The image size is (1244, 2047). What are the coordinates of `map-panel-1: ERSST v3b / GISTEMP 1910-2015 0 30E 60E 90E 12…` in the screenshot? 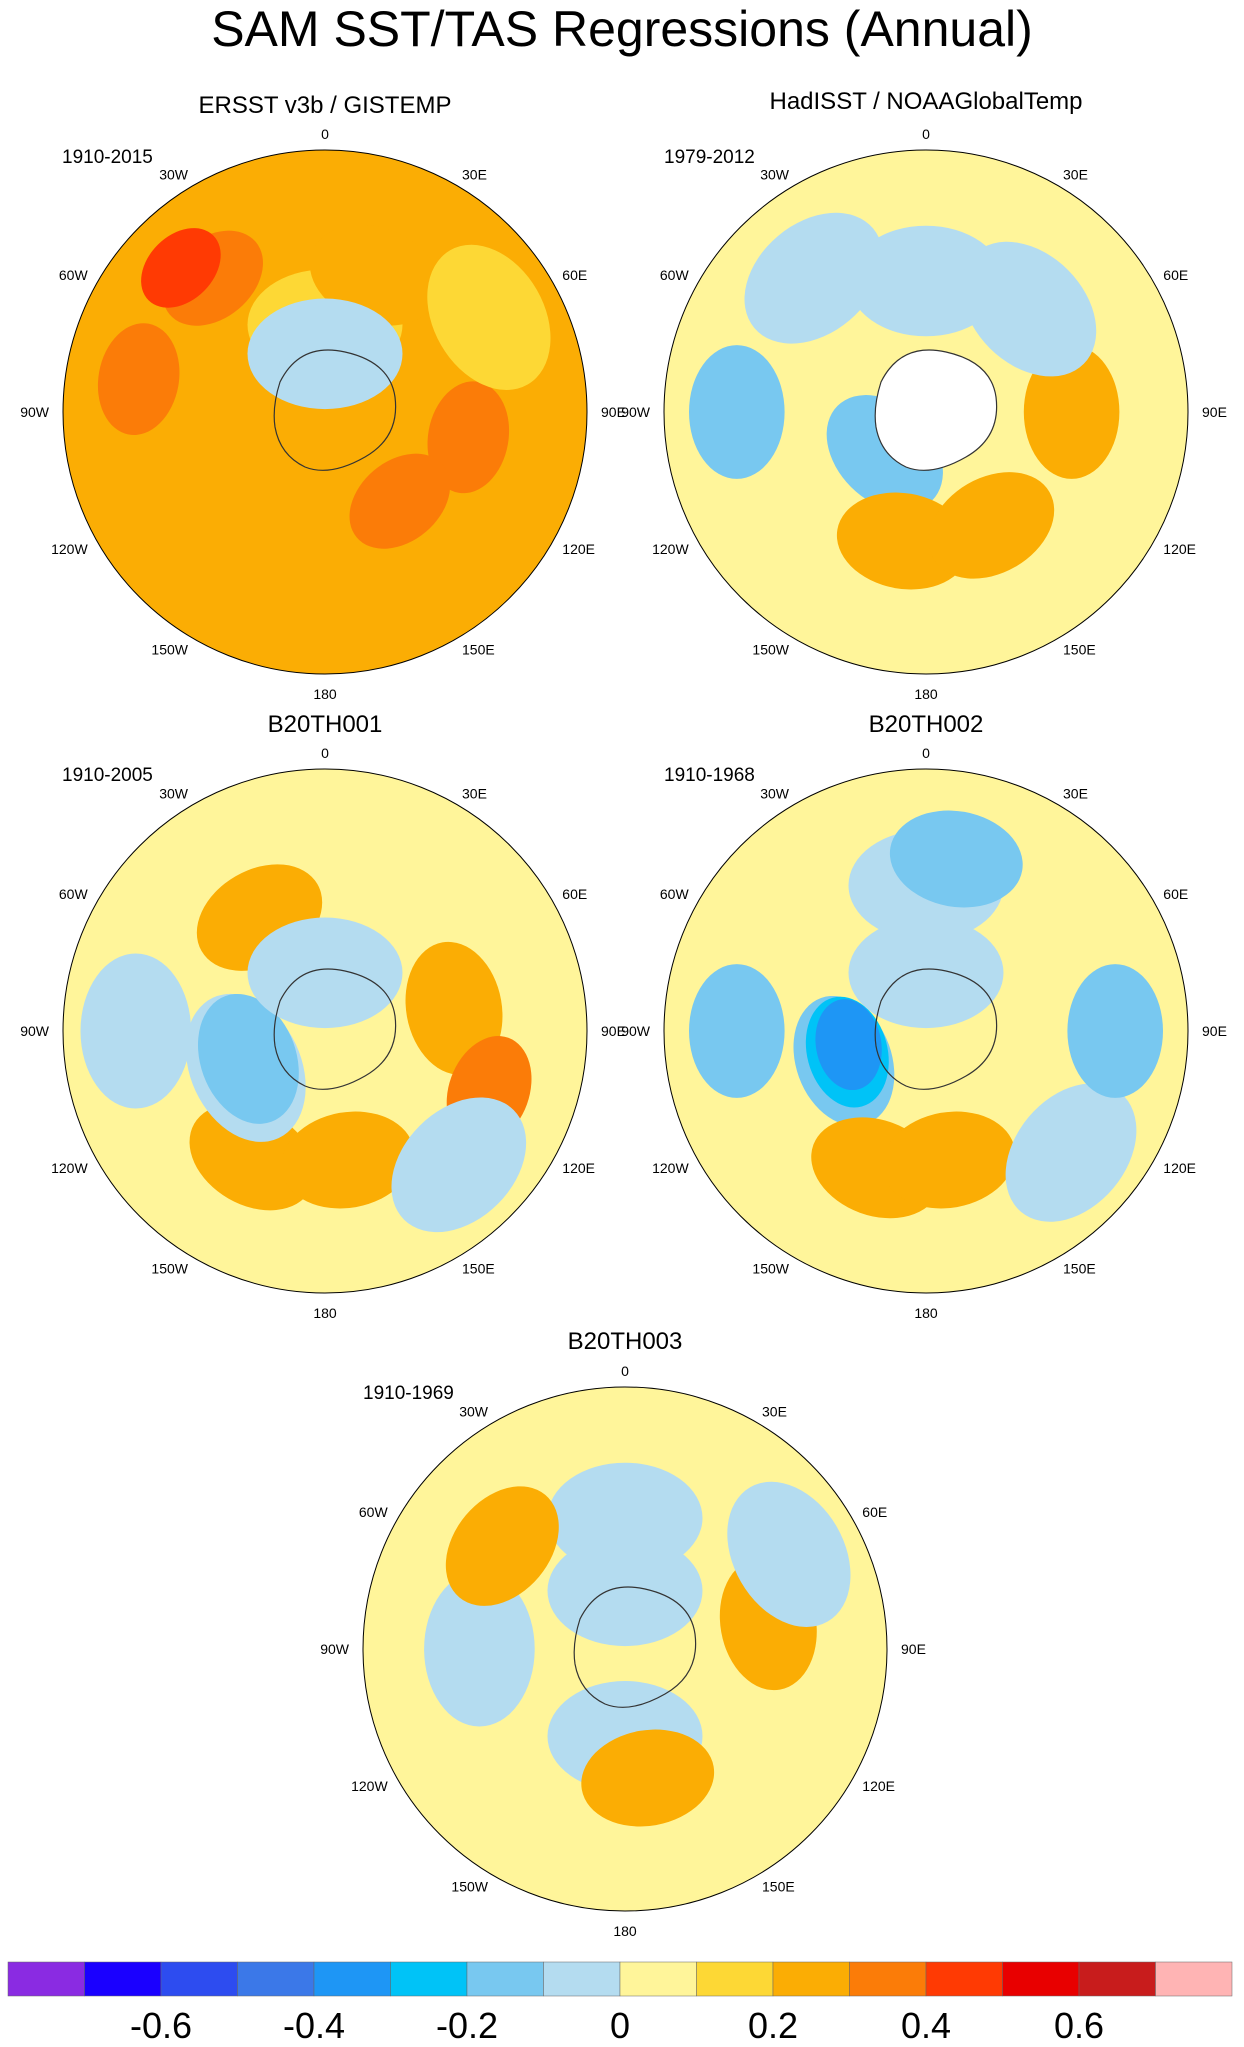 It's located at (323, 397).